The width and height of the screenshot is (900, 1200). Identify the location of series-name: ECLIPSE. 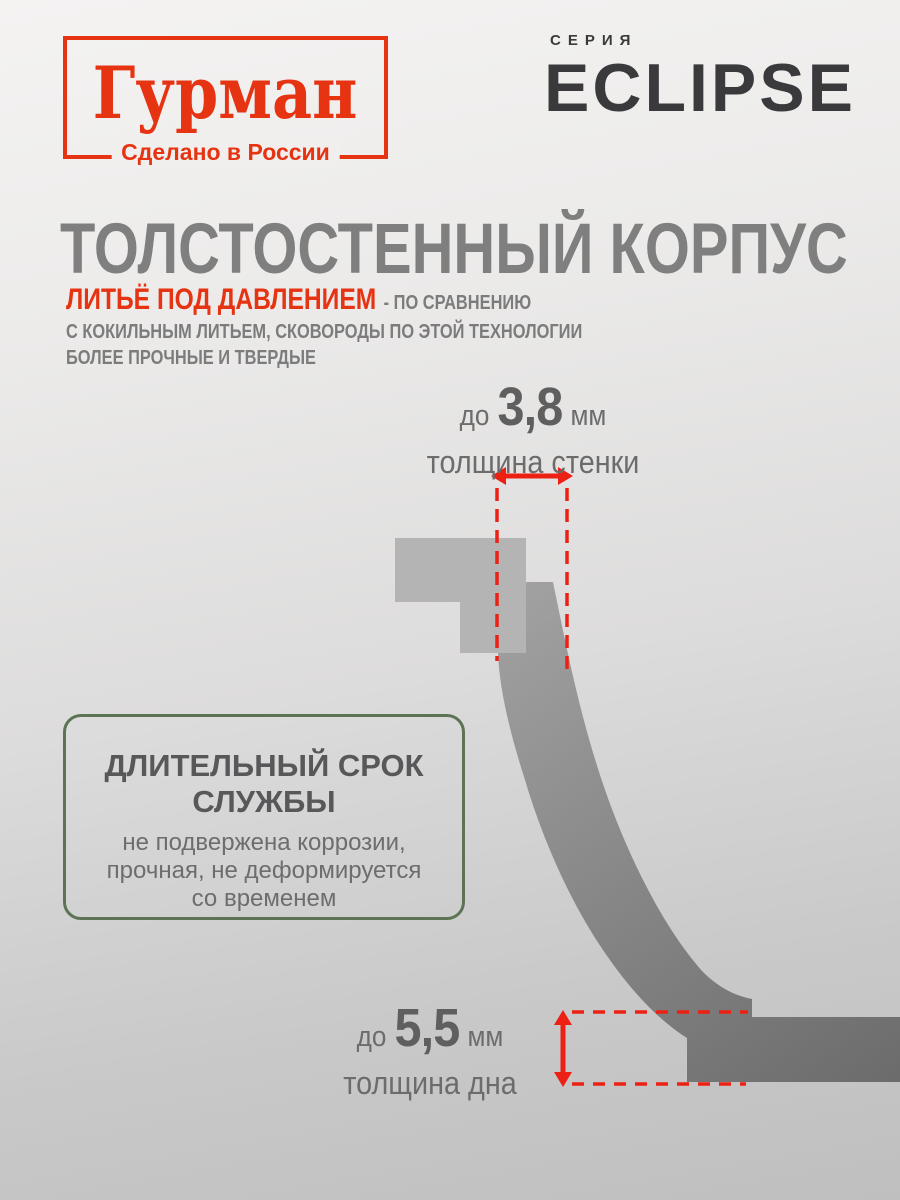
(700, 88).